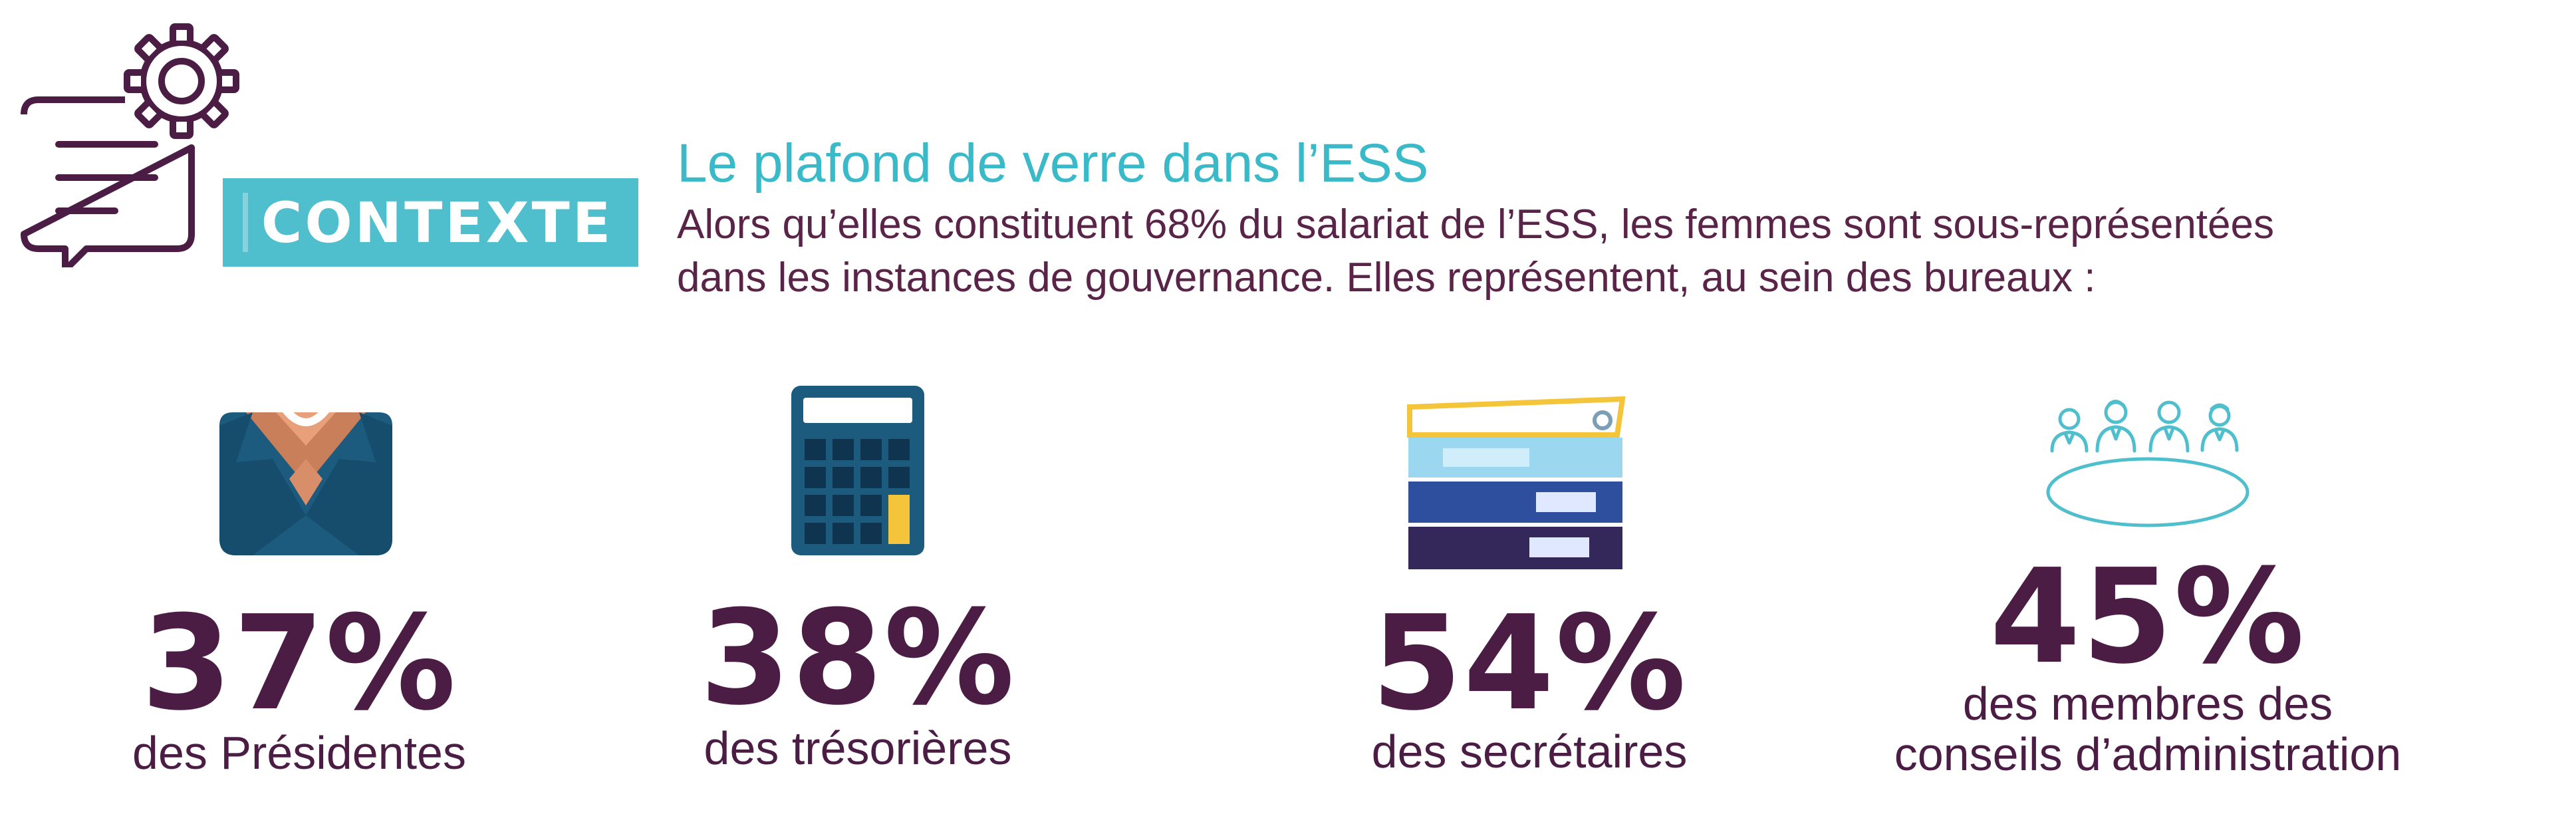 Image resolution: width=2576 pixels, height=826 pixels. Describe the element at coordinates (1529, 751) in the screenshot. I see `stat-label-secretaires: des secrétaires` at that location.